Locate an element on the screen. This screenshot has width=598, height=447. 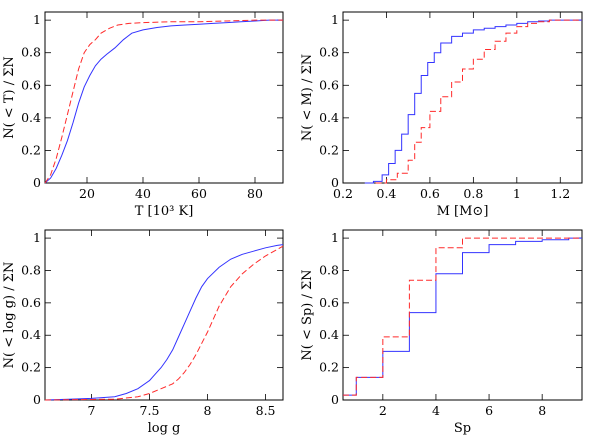
x-tick-label: 1 is located at coordinates (517, 193).